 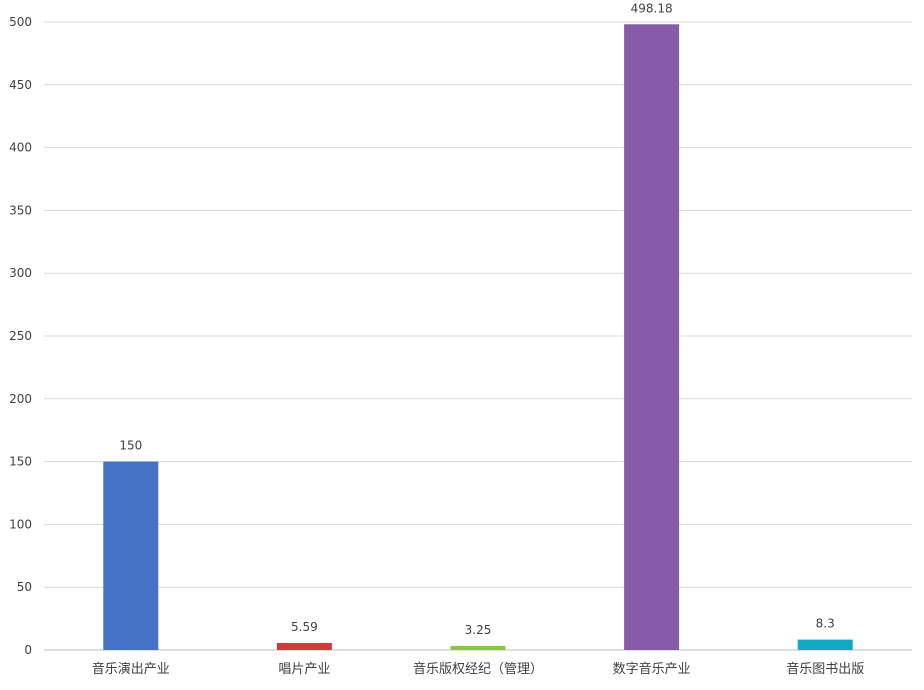 What do you see at coordinates (20, 524) in the screenshot?
I see `y-tick-label: 100` at bounding box center [20, 524].